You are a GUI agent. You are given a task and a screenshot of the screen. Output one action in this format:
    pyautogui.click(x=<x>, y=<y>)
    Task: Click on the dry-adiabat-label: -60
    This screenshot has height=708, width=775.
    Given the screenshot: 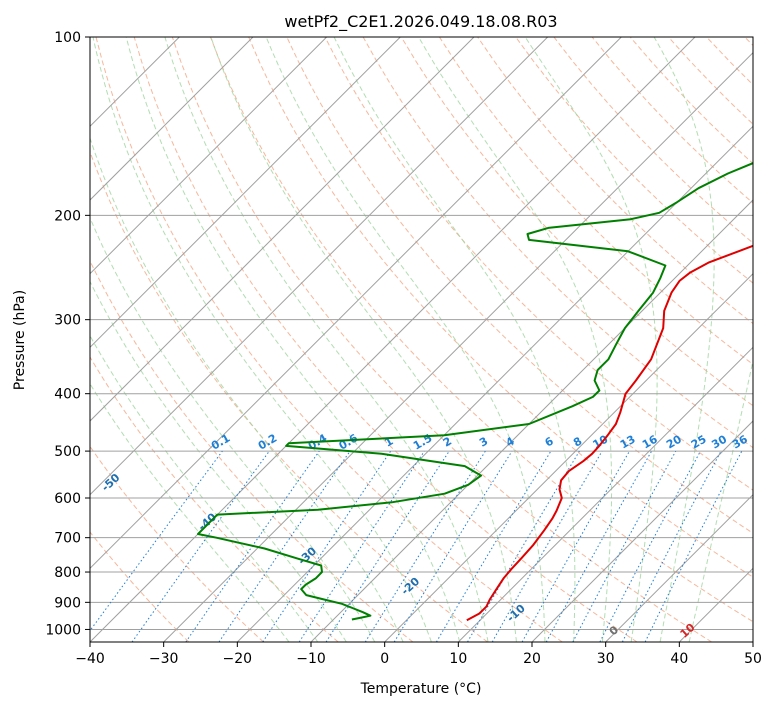 What is the action you would take?
    pyautogui.click(x=19, y=435)
    